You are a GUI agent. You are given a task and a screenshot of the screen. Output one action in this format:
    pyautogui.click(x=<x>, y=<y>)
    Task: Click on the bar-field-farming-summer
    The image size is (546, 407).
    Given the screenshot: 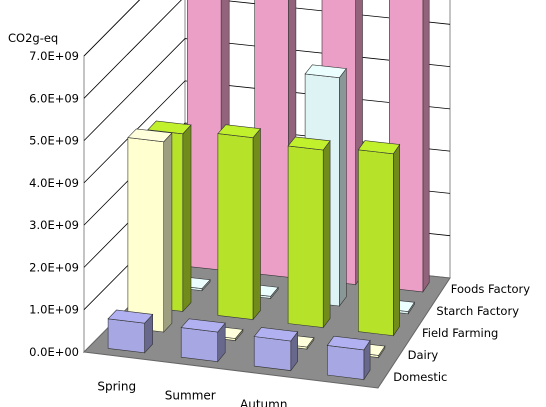 What is the action you would take?
    pyautogui.click(x=239, y=222)
    